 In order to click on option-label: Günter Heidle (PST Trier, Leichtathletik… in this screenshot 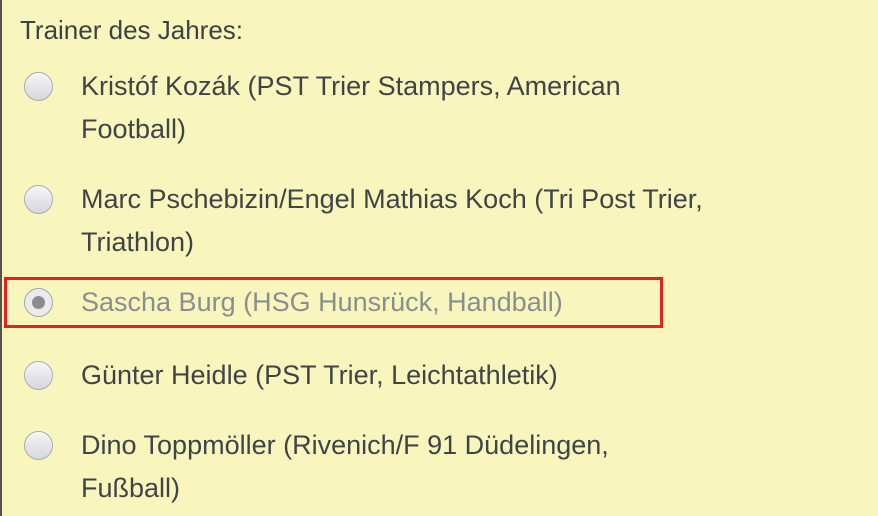, I will do `click(319, 375)`.